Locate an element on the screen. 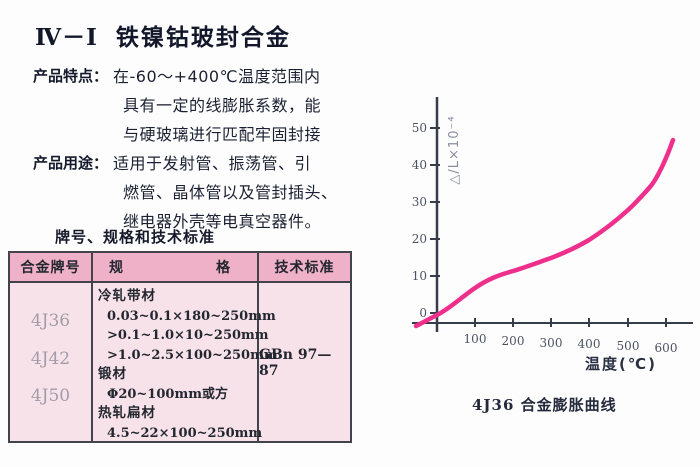  y-tick-label: 20 is located at coordinates (419, 239).